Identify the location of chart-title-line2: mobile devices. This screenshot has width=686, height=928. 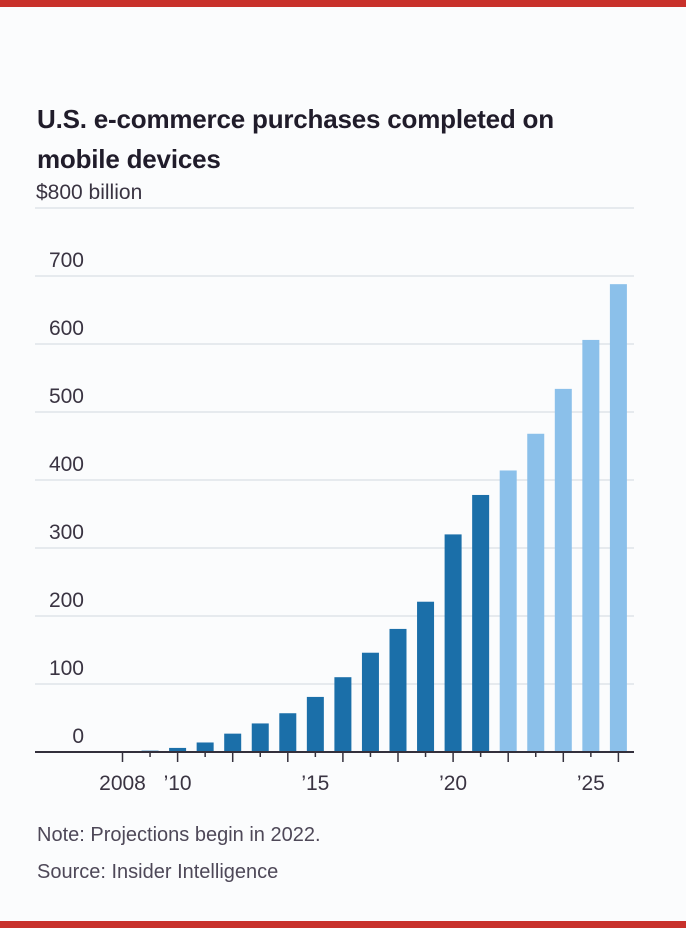
(129, 159).